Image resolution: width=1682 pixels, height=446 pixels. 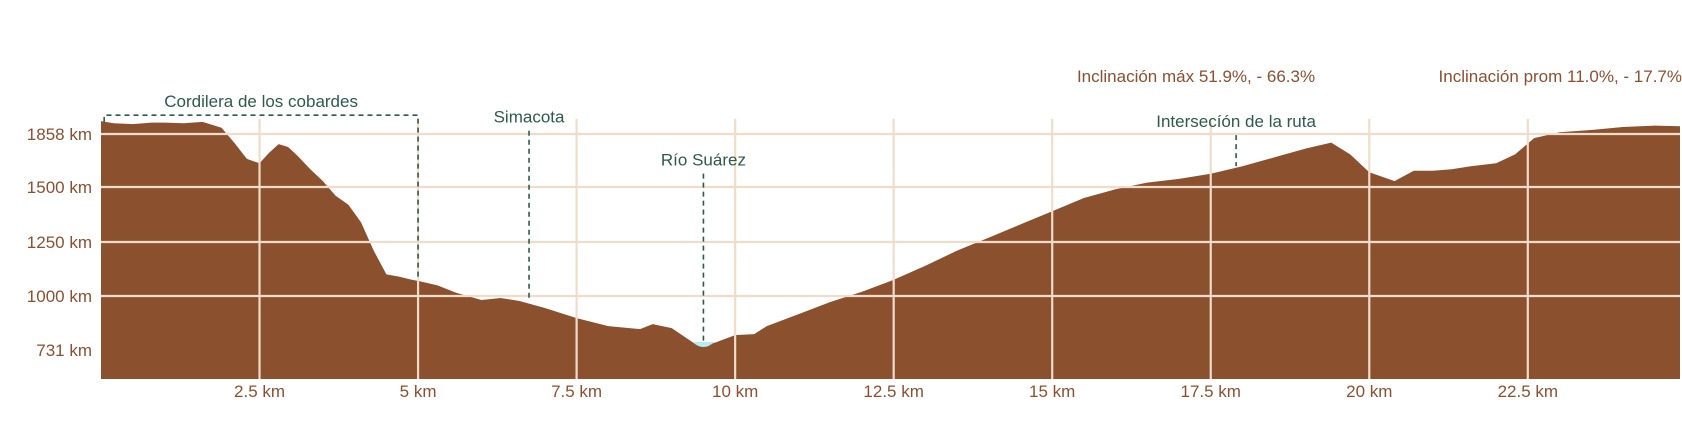 What do you see at coordinates (261, 101) in the screenshot?
I see `annotation-label: Cordilera de los cobardes` at bounding box center [261, 101].